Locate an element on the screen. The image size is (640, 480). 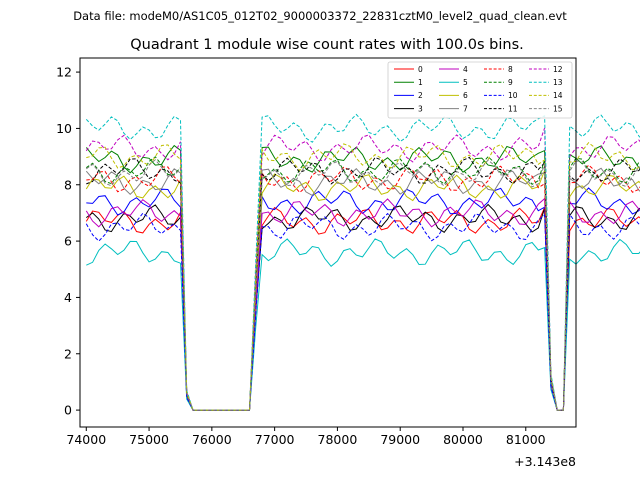
y-tick-label: 10 is located at coordinates (64, 128).